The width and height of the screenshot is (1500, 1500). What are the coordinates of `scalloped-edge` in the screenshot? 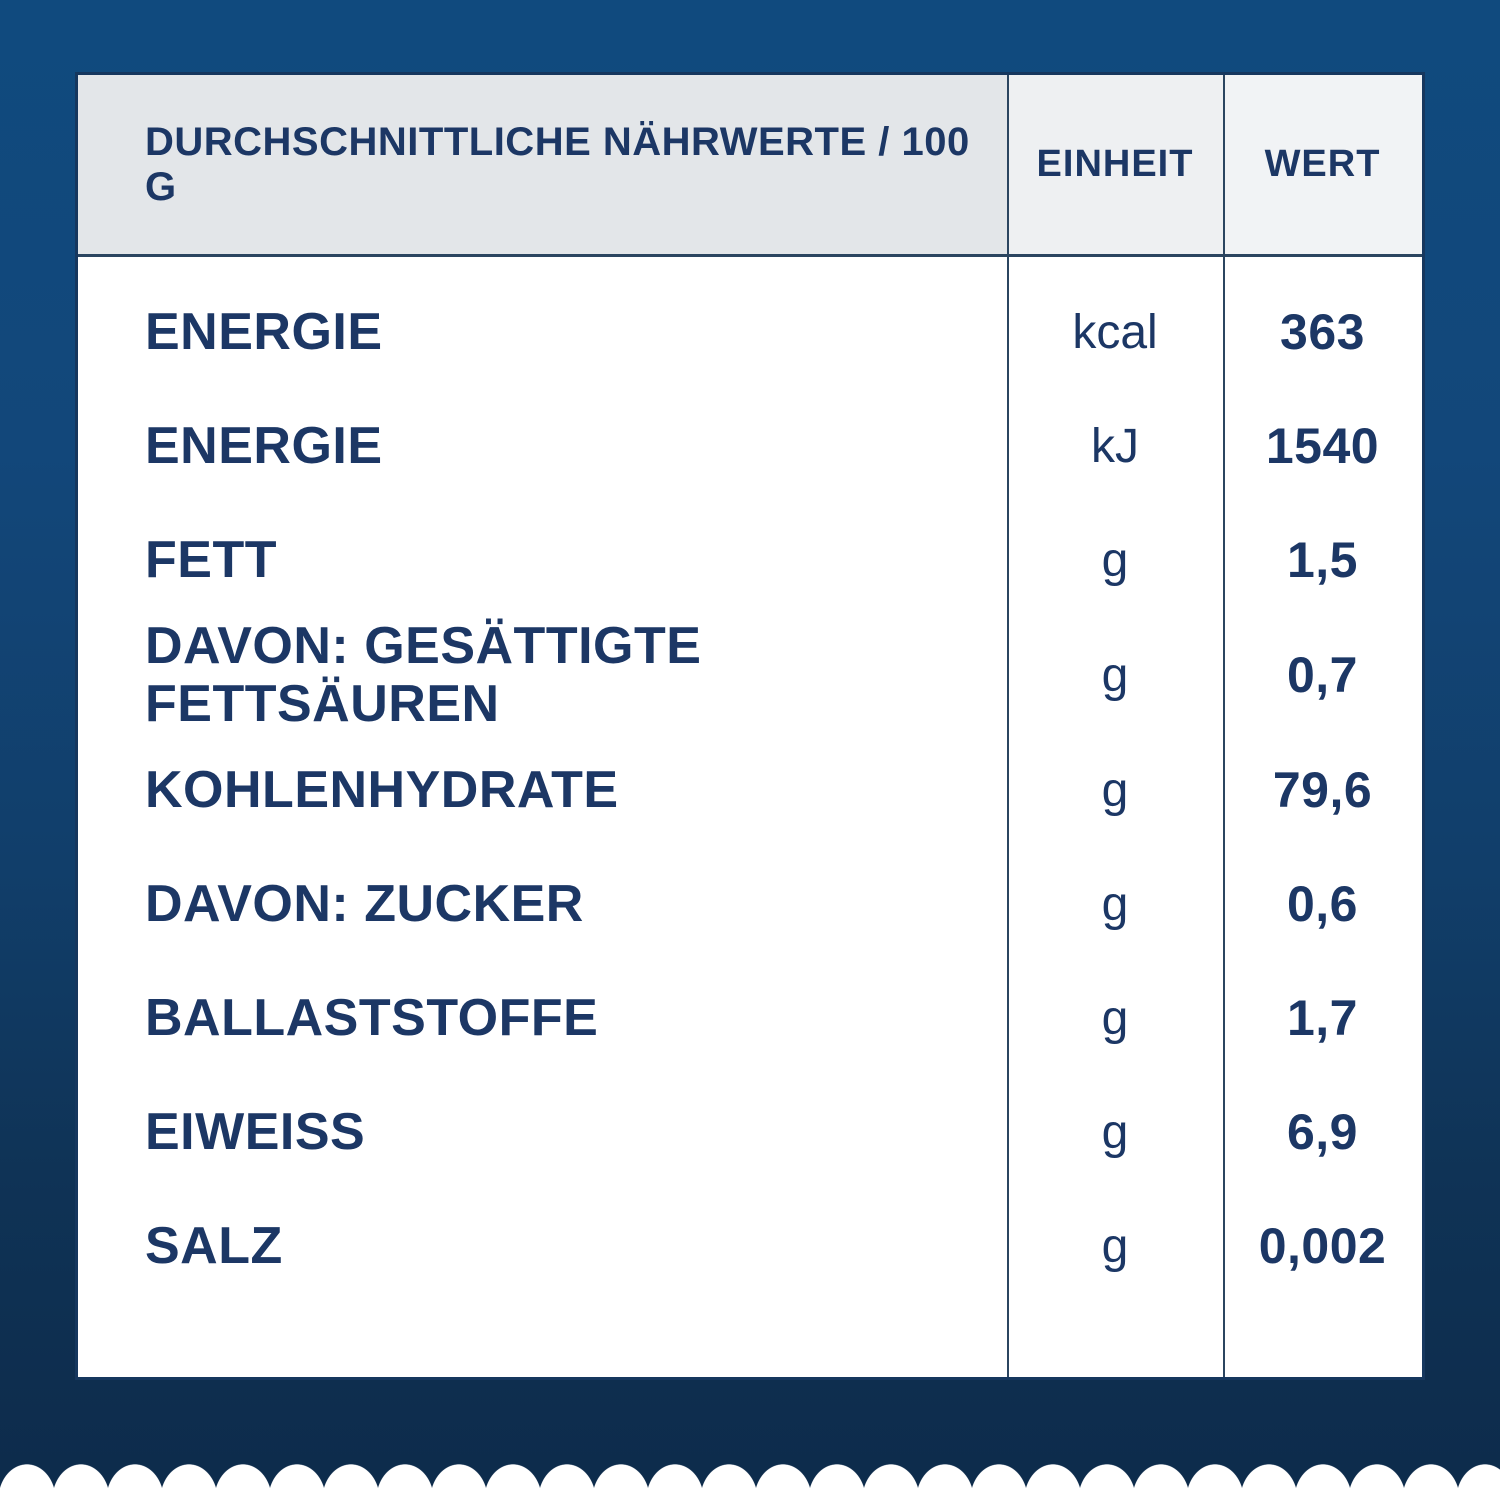 It's located at (750, 1476).